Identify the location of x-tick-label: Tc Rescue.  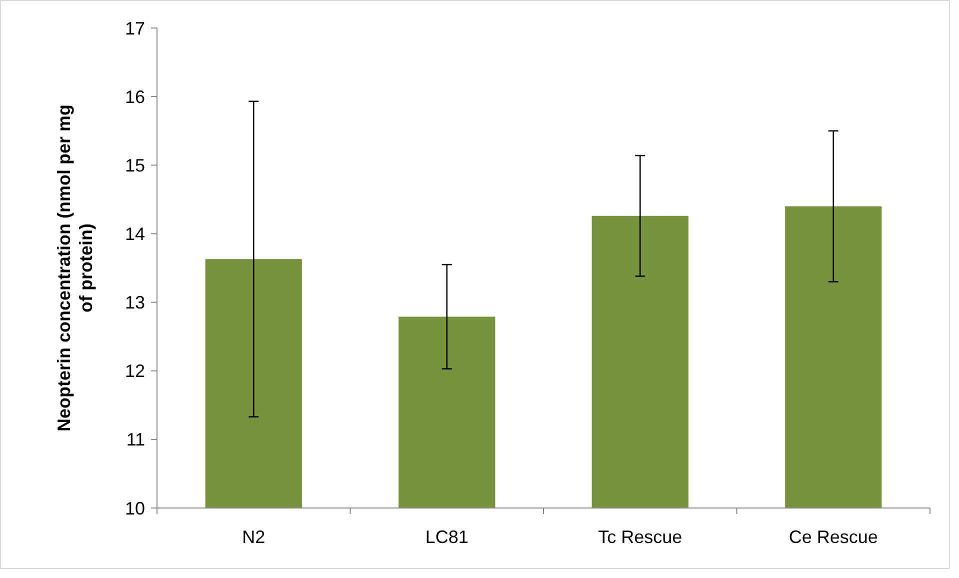
(640, 537).